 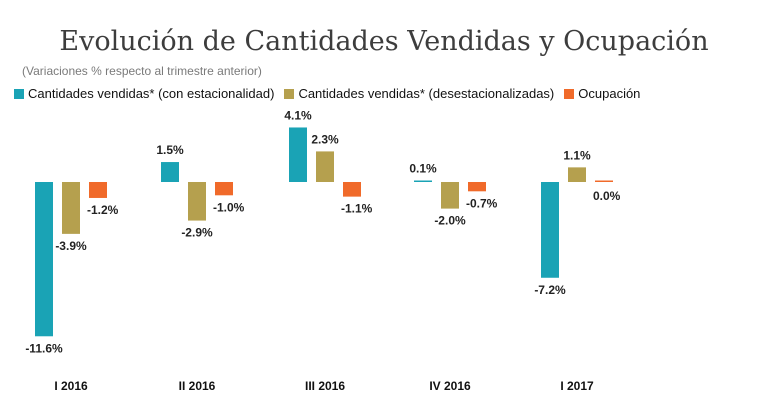 What do you see at coordinates (607, 196) in the screenshot?
I see `data-label-3-5: 0.0%` at bounding box center [607, 196].